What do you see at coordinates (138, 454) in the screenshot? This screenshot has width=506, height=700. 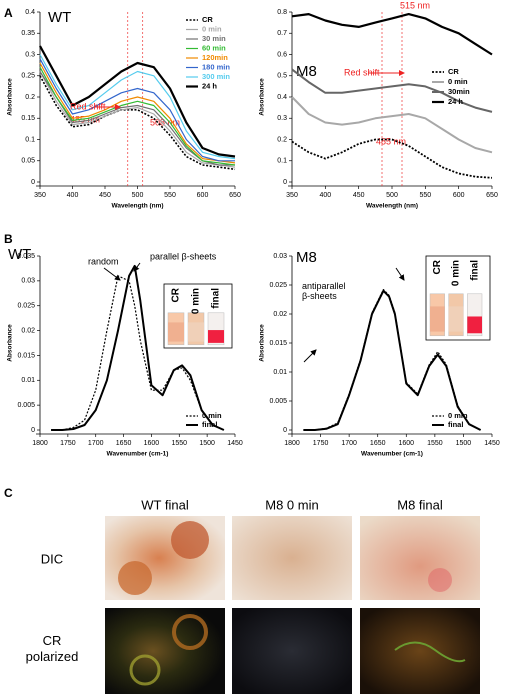 I see `x-axis-label: Wavenumber (cm-1)` at bounding box center [138, 454].